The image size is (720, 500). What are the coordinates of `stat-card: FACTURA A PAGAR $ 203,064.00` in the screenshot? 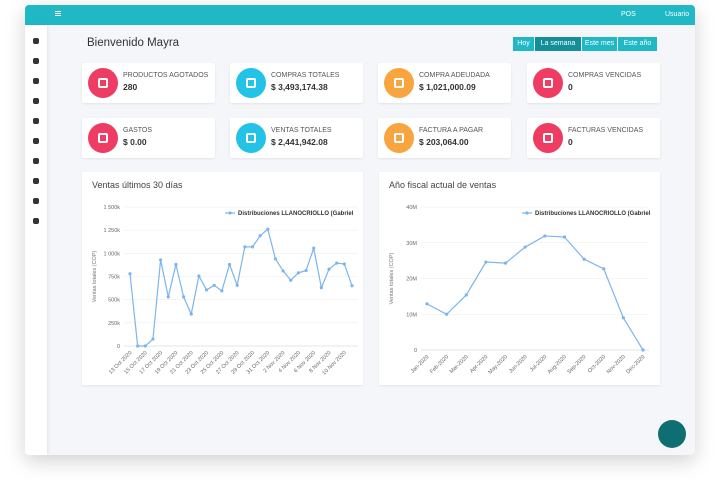 It's located at (444, 138).